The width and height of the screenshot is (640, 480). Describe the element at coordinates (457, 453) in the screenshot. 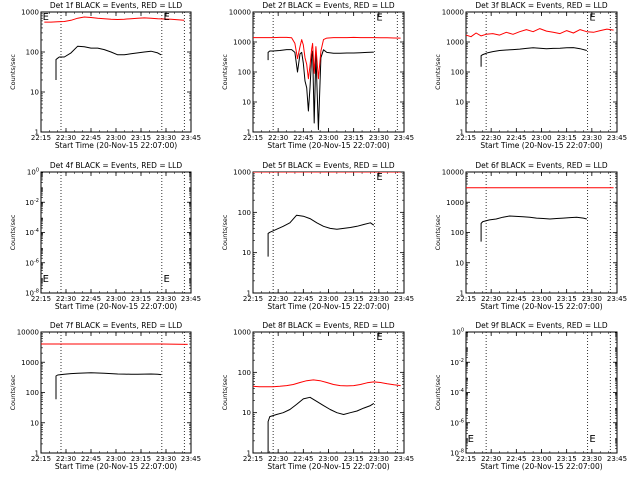

I see `y-tick-label: 10⁻⁸` at that location.